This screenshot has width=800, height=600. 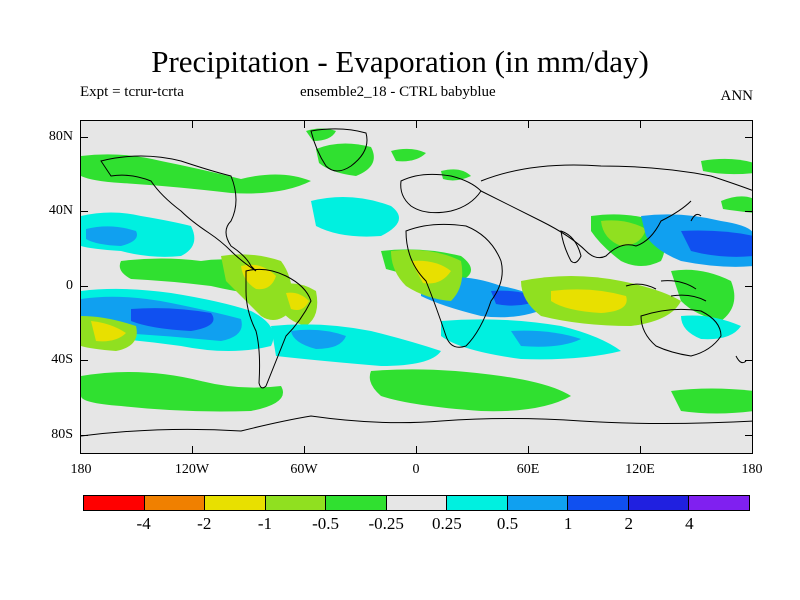 What do you see at coordinates (398, 92) in the screenshot?
I see `run-label: ensemble2_18 - CTRL babyblue` at bounding box center [398, 92].